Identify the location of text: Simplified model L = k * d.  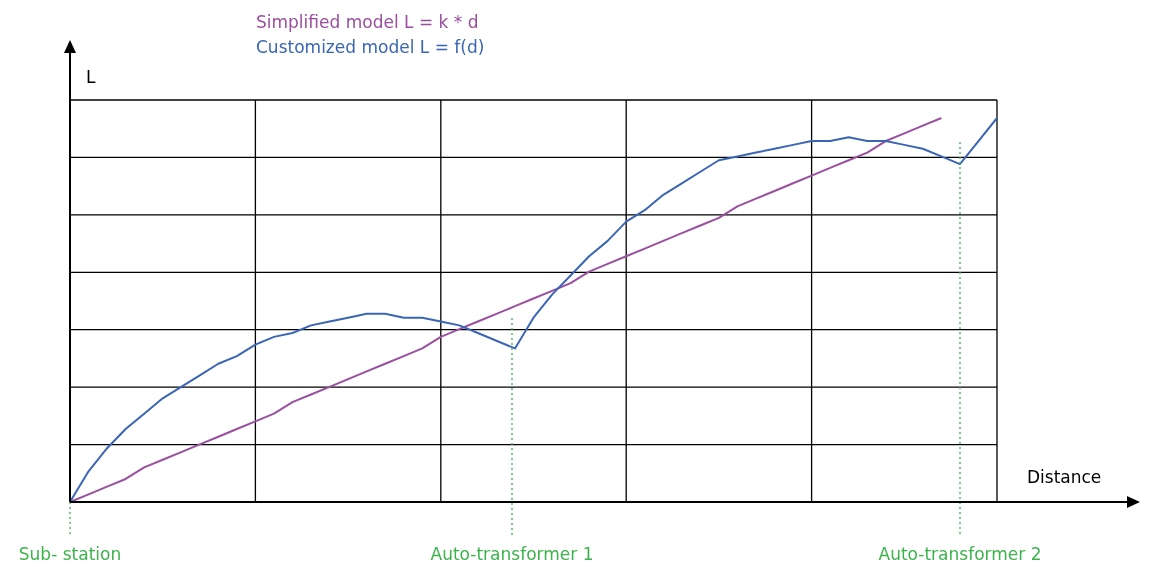
(367, 22).